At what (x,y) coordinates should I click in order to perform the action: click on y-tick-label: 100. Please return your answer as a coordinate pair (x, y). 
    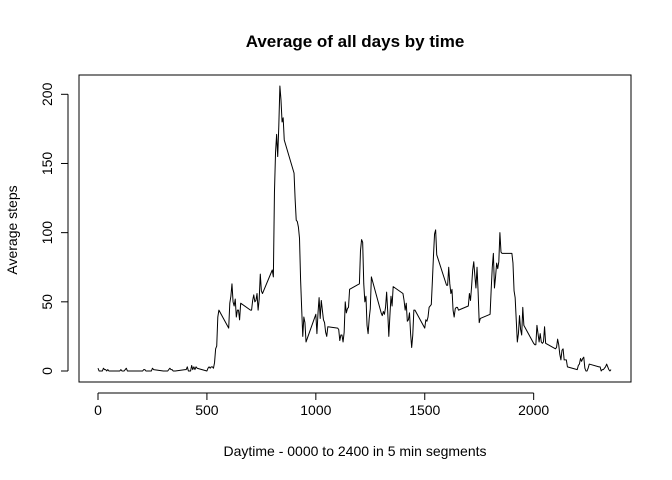
    Looking at the image, I should click on (47, 233).